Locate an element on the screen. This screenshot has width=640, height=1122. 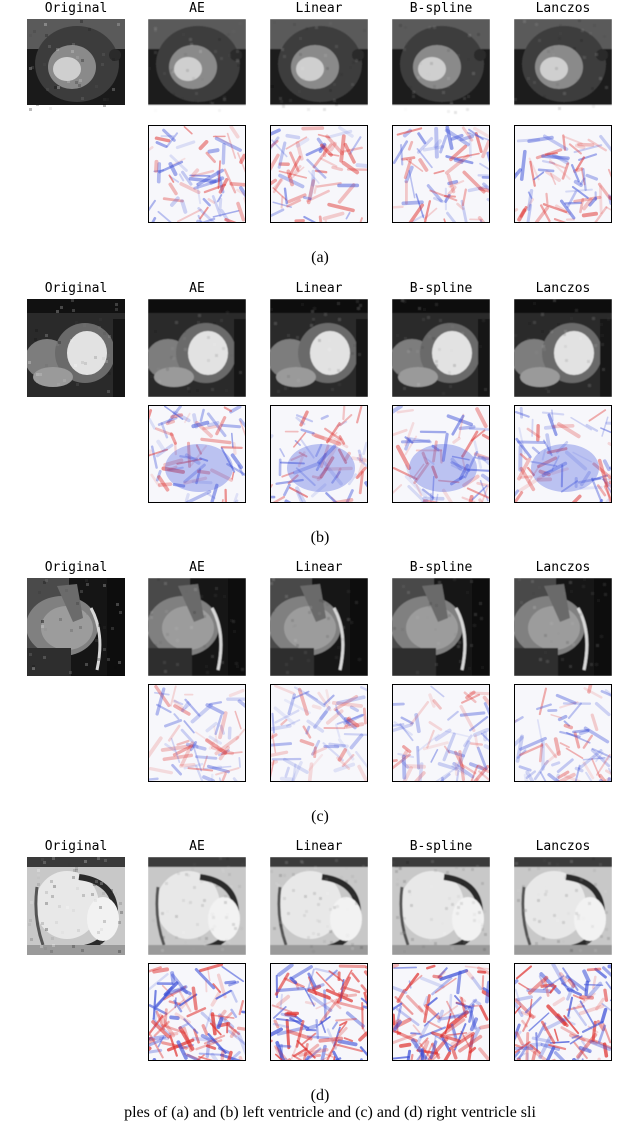
subfigure-label: (b) is located at coordinates (320, 537).